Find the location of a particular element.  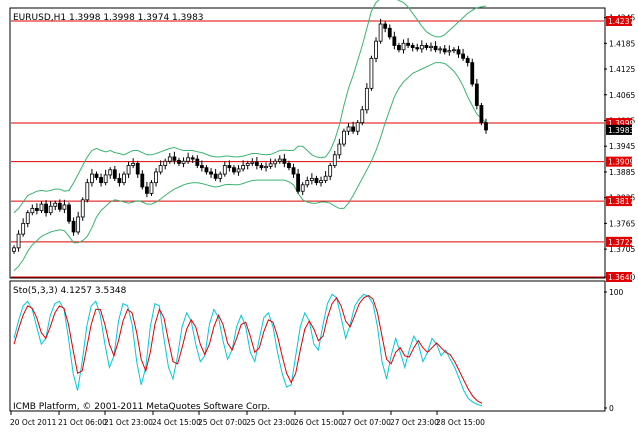

time-tick-label: 25 Oct 23:00 is located at coordinates (270, 422).